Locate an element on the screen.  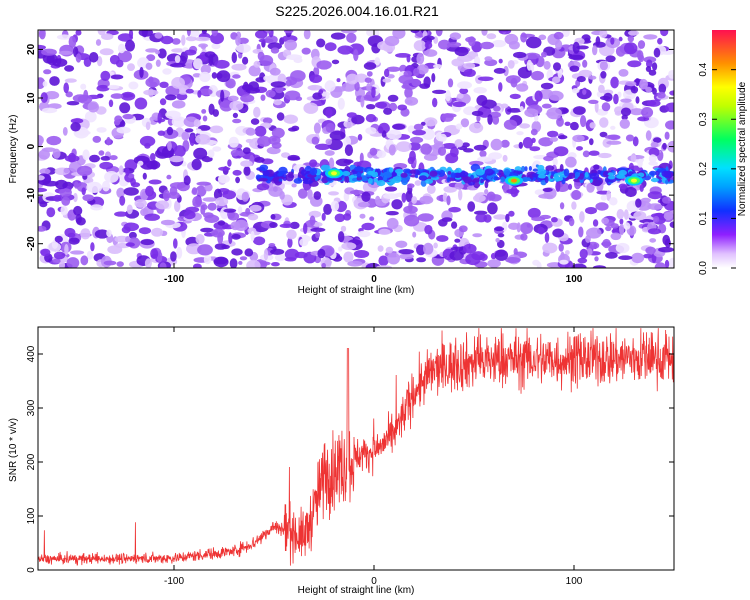
colorbar-ticks: 0.0 0.1 0.2 0.3 0.4 is located at coordinates (717, 168).